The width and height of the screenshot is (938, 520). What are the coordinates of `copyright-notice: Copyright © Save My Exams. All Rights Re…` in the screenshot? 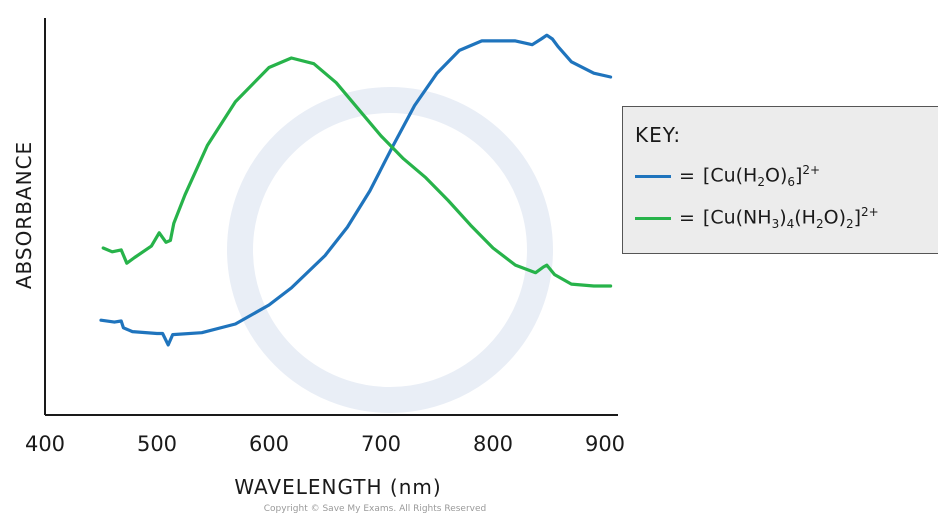 It's located at (375, 509).